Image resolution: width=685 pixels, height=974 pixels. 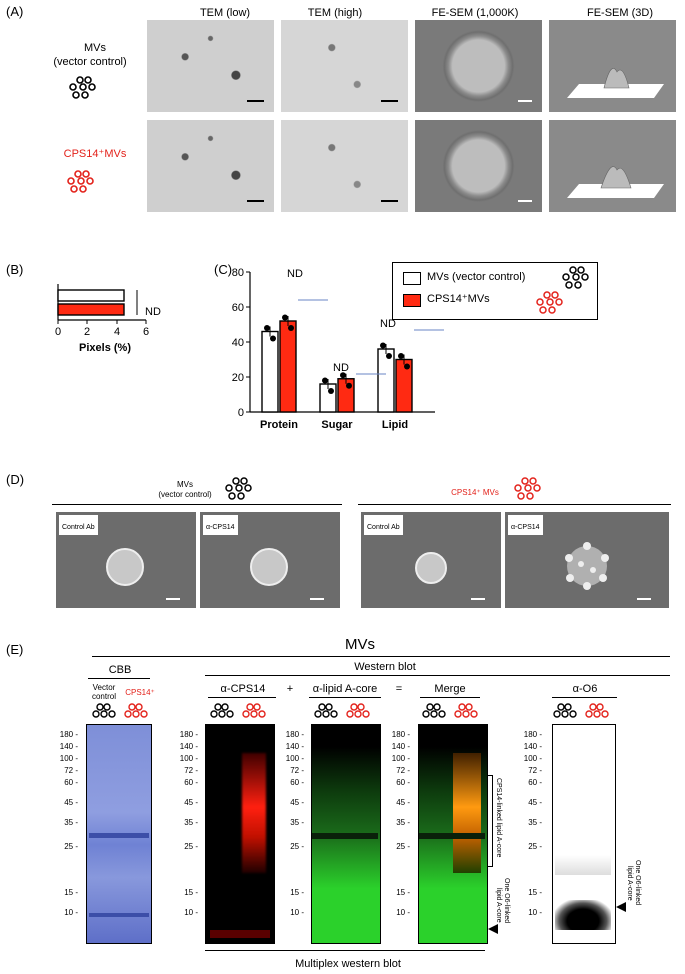 What do you see at coordinates (458, 299) in the screenshot?
I see `legend-label-cps14: CPS14⁺MVs` at bounding box center [458, 299].